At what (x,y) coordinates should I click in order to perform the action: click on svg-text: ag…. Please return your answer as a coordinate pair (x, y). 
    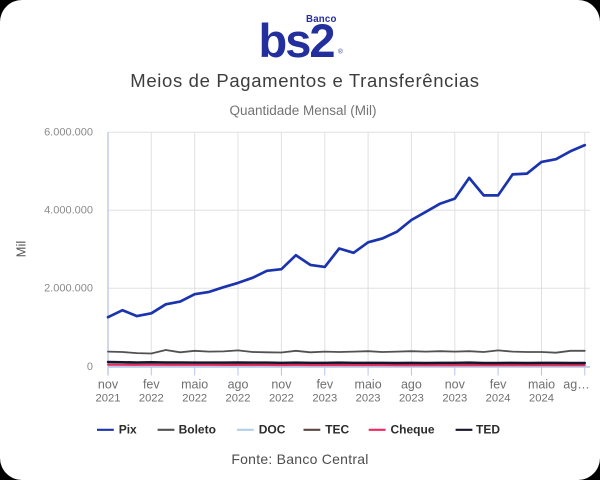
    Looking at the image, I should click on (576, 385).